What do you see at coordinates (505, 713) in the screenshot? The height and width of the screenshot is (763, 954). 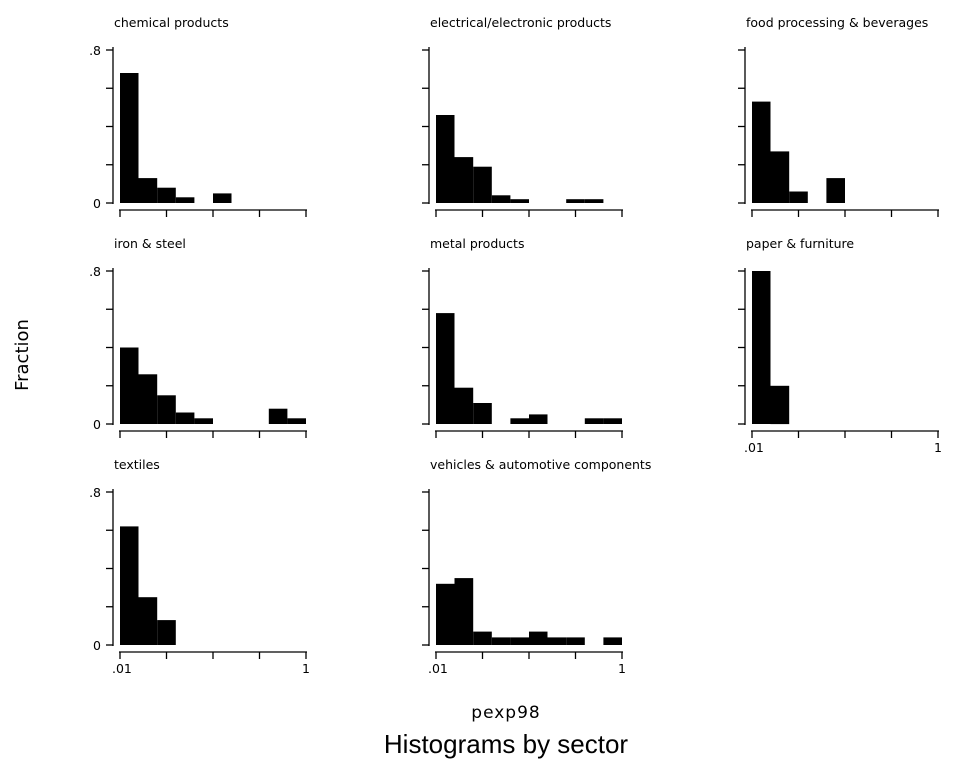 I see `x-axis-label: pexp98` at bounding box center [505, 713].